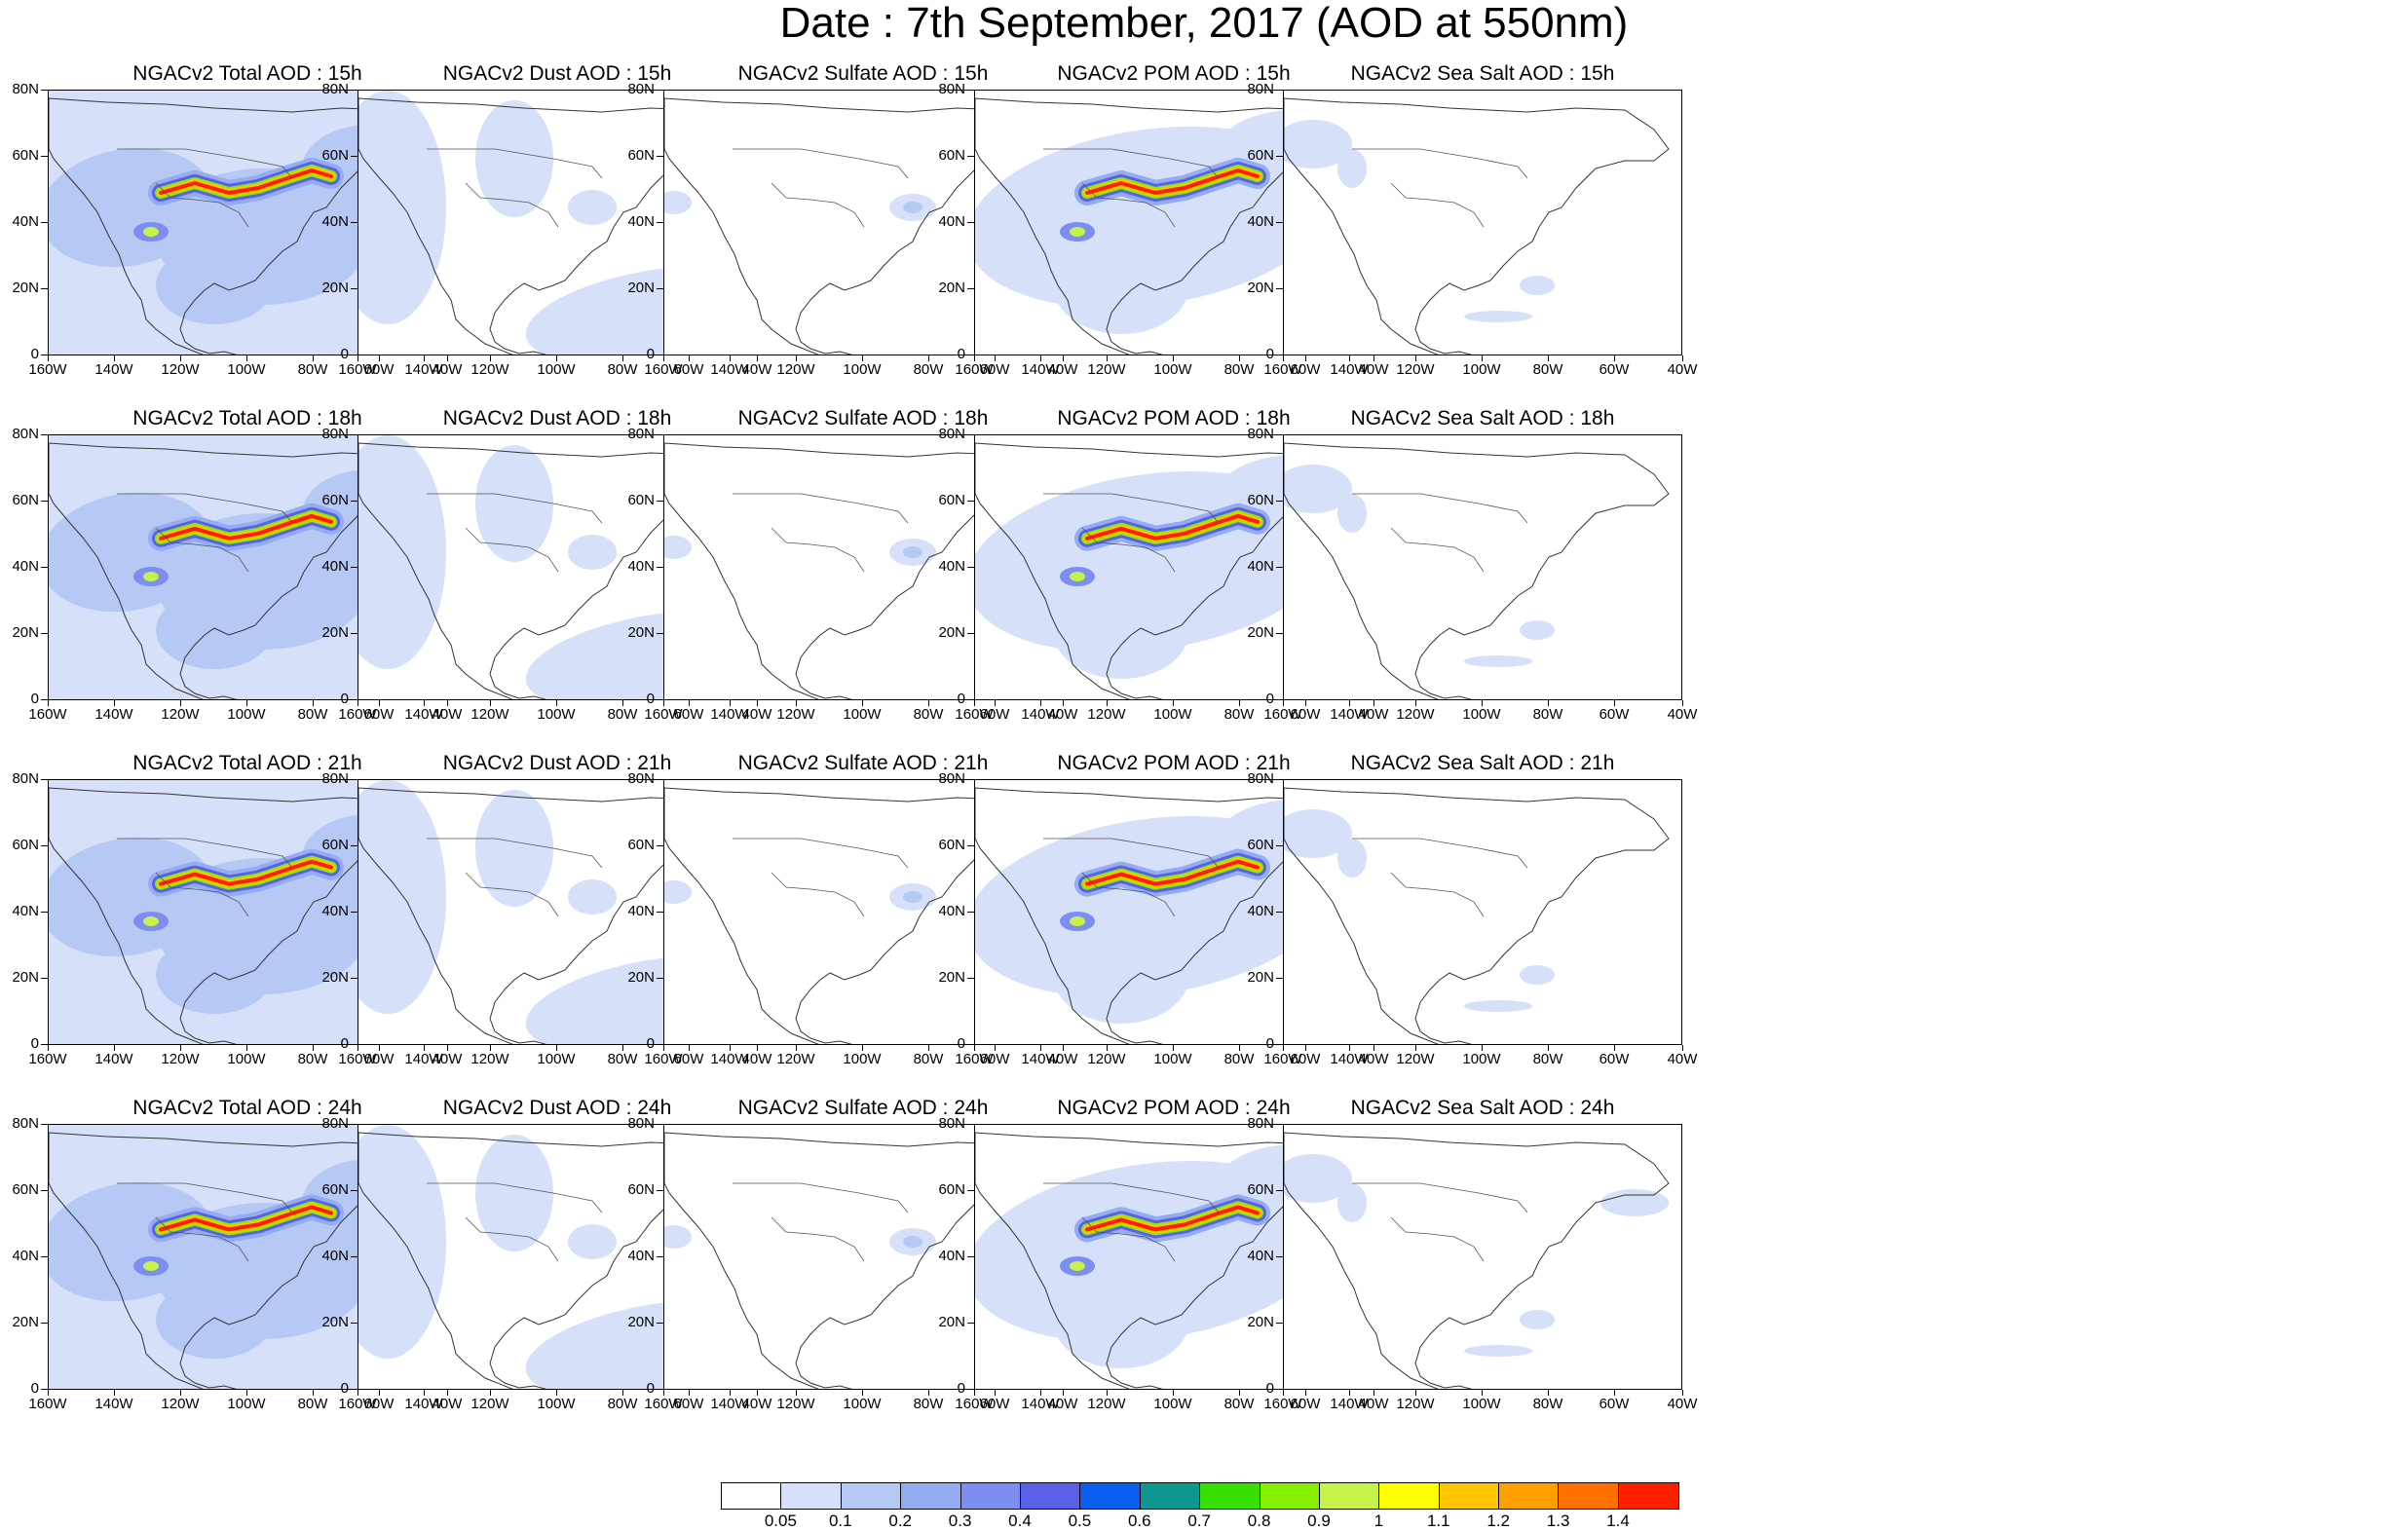  Describe the element at coordinates (1174, 763) in the screenshot. I see `panel-title: NGACv2 POM AOD : 21h` at that location.